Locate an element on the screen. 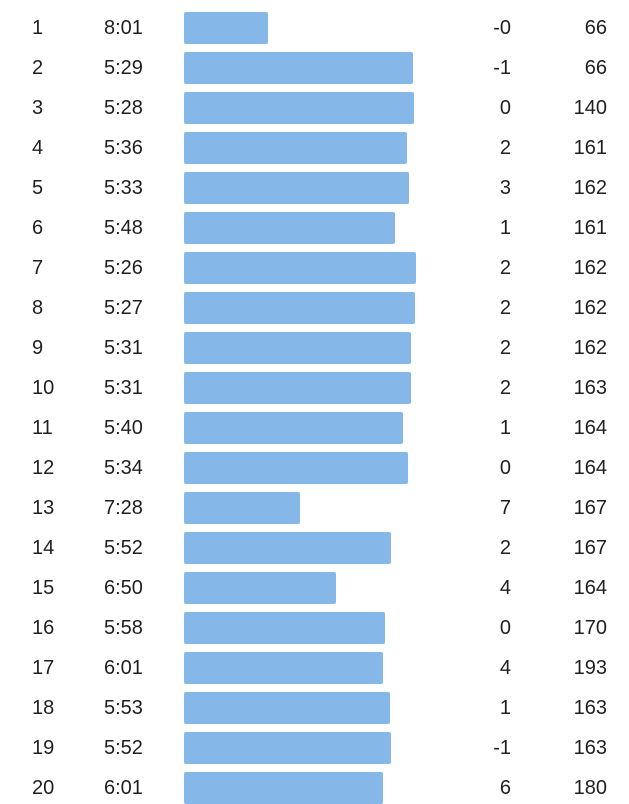  split-pace-label: 8:01 is located at coordinates (123, 28).